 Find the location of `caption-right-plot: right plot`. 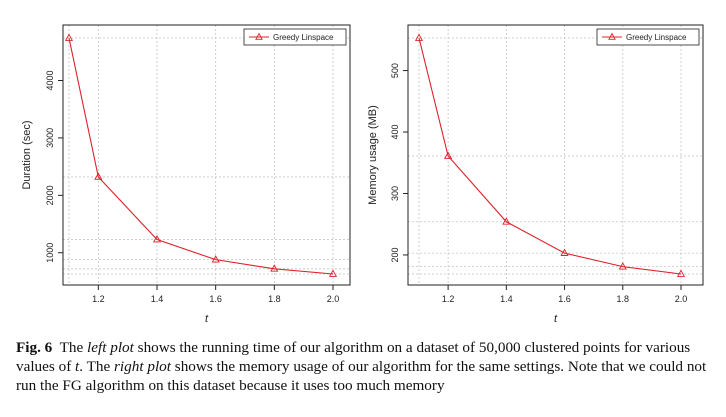

caption-right-plot: right plot is located at coordinates (142, 366).